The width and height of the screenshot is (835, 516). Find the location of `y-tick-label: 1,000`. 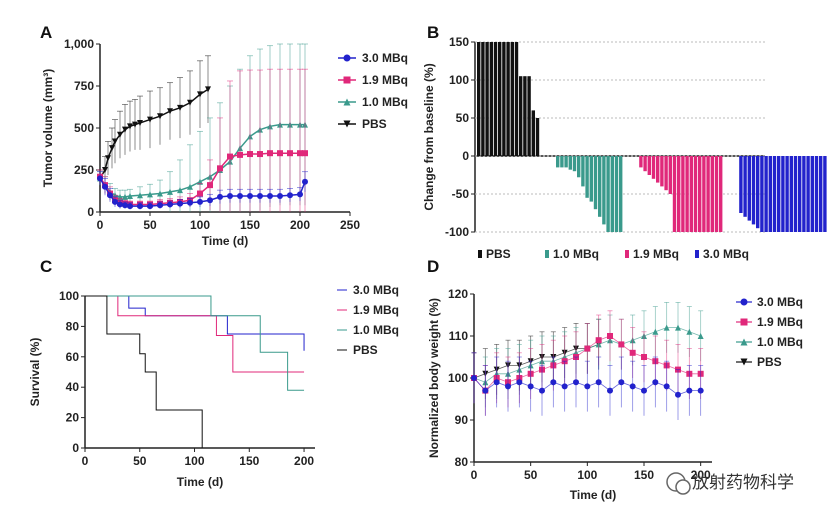

y-tick-label: 1,000 is located at coordinates (79, 44).